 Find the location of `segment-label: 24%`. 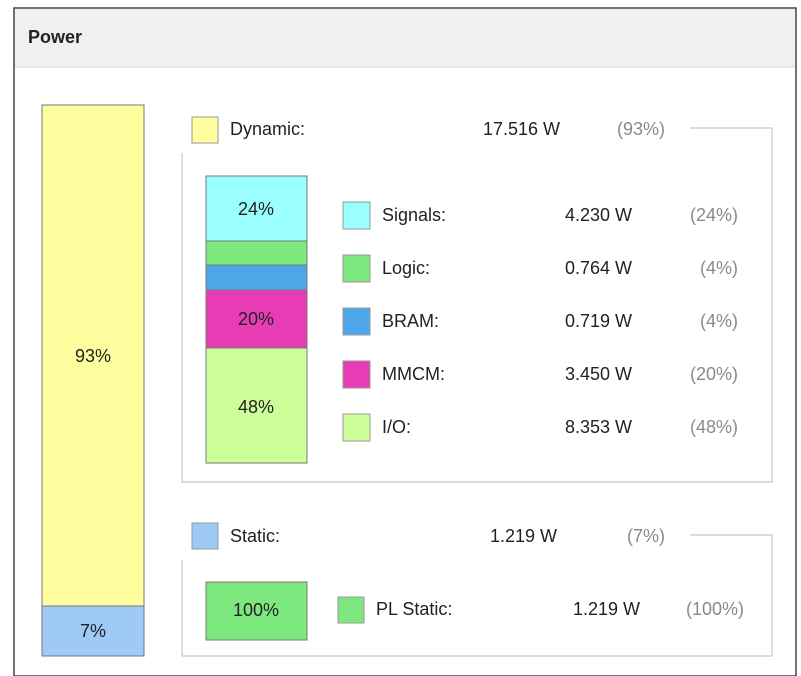

segment-label: 24% is located at coordinates (256, 209).